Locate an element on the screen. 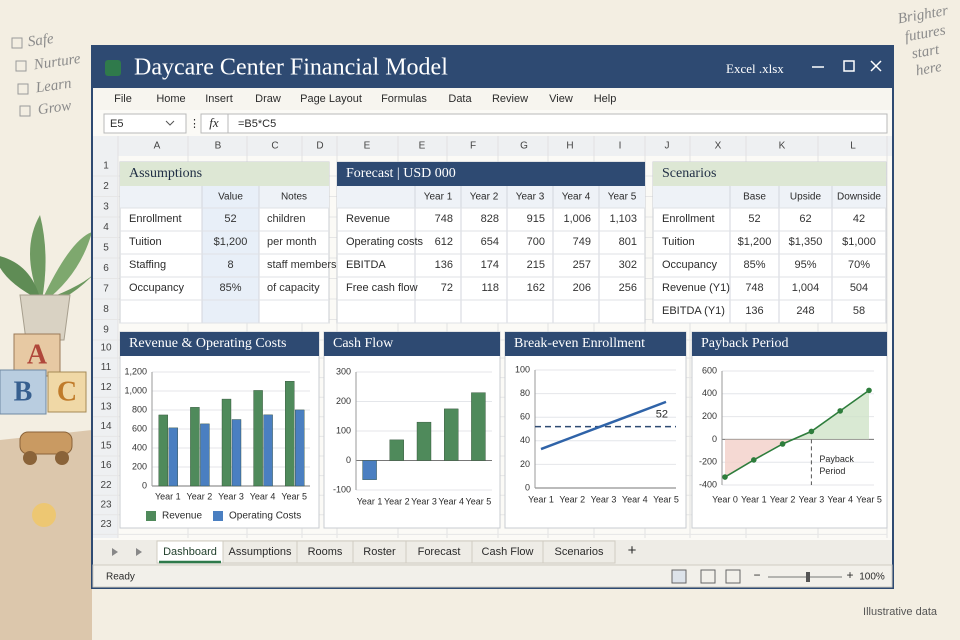 The height and width of the screenshot is (640, 960). table-cell: 42 is located at coordinates (859, 219).